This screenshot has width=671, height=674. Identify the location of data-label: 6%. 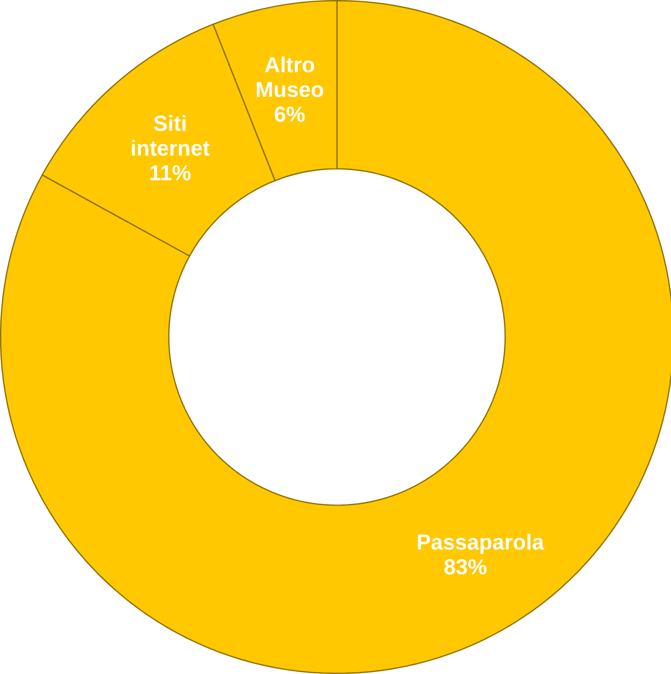
(289, 114).